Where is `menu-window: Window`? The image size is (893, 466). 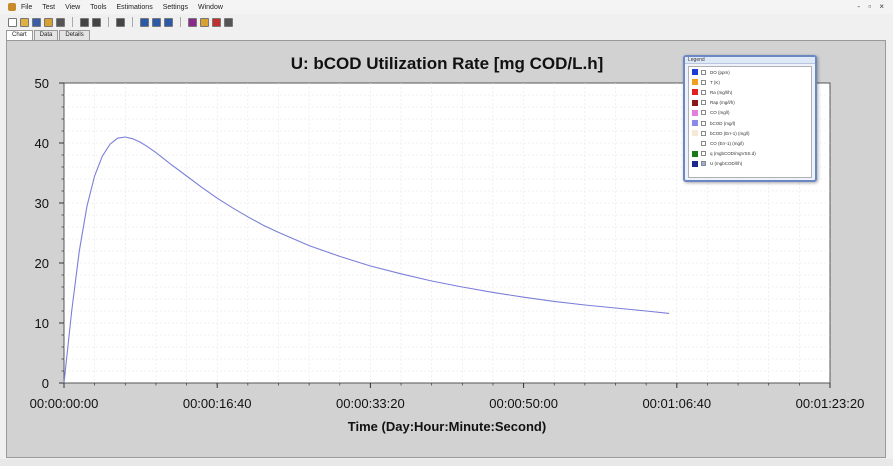
menu-window: Window is located at coordinates (210, 7).